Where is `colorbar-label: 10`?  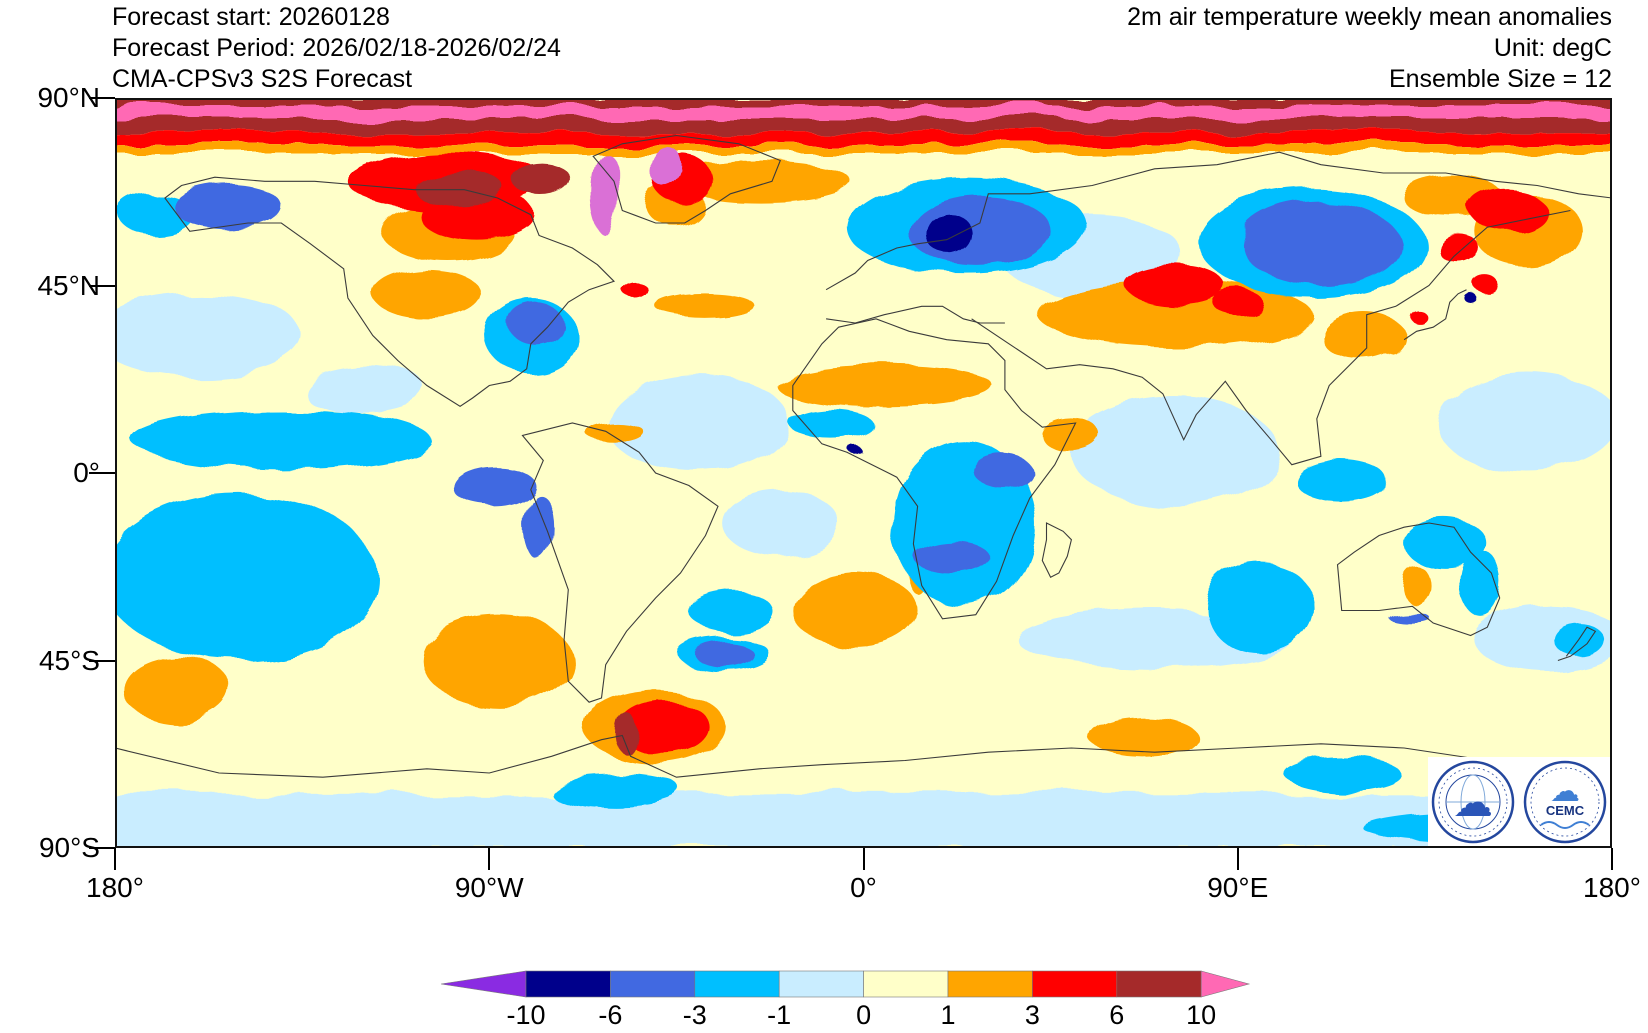
colorbar-label: 10 is located at coordinates (1201, 1015).